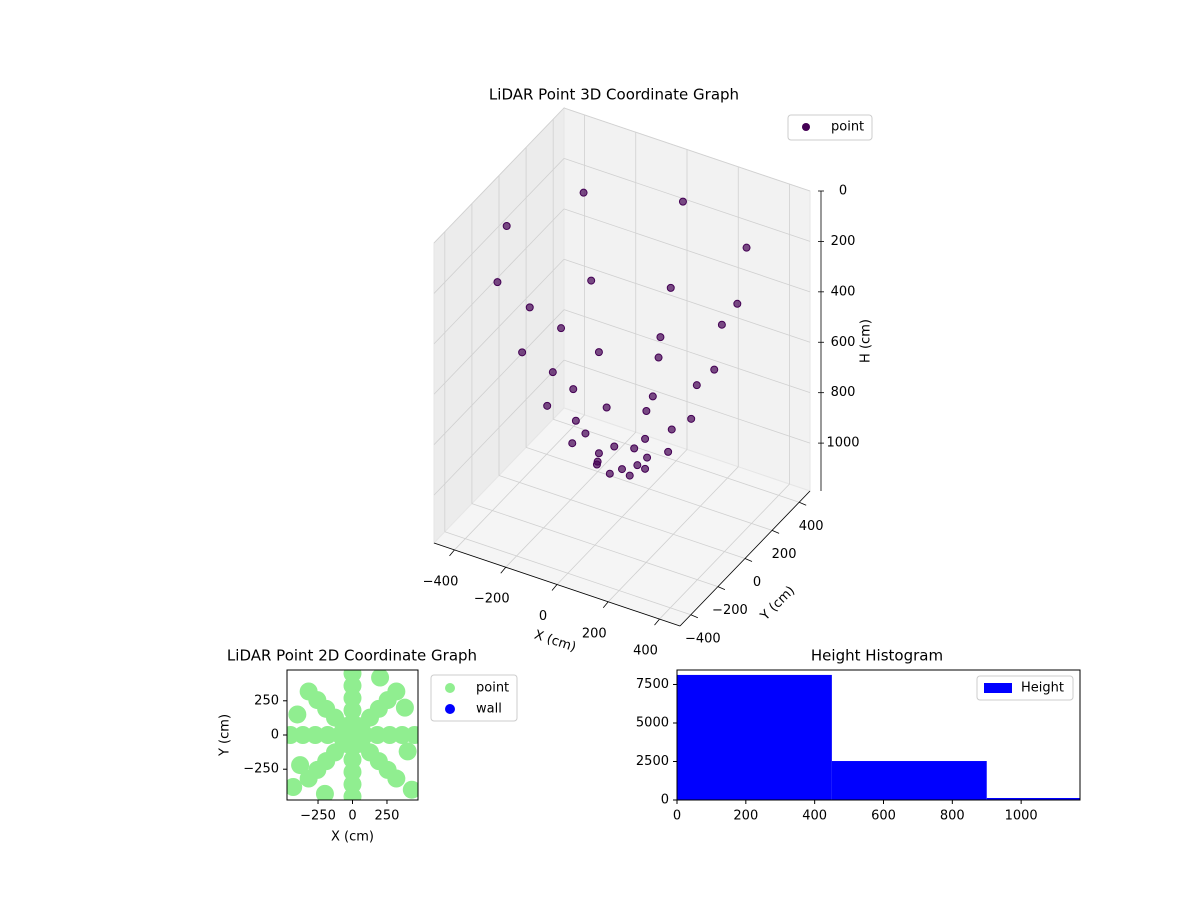  What do you see at coordinates (843, 241) in the screenshot?
I see `z-tick-label: 200` at bounding box center [843, 241].